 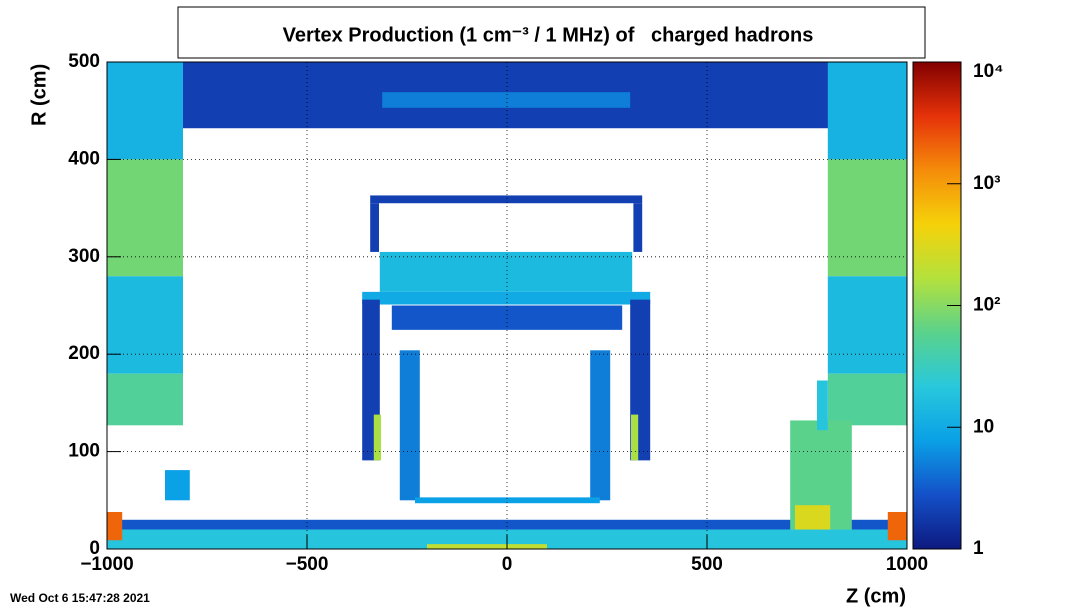 I want to click on y-tick-label: 200, so click(x=84, y=353).